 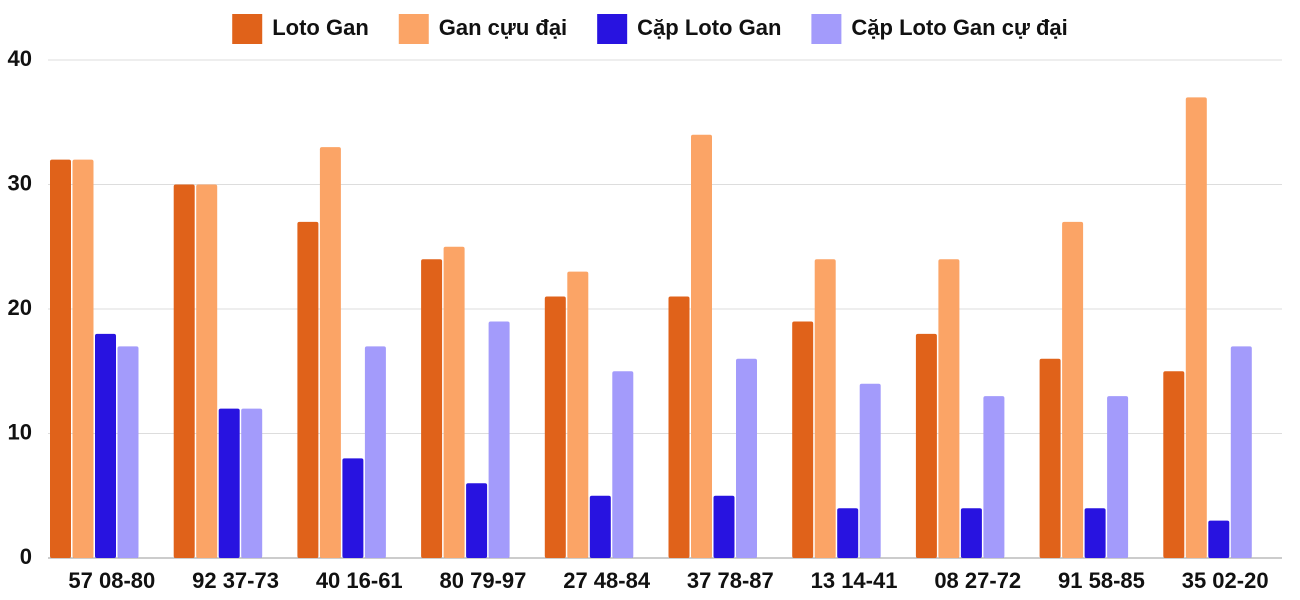 I want to click on y-tick-label: 40, so click(x=20, y=58).